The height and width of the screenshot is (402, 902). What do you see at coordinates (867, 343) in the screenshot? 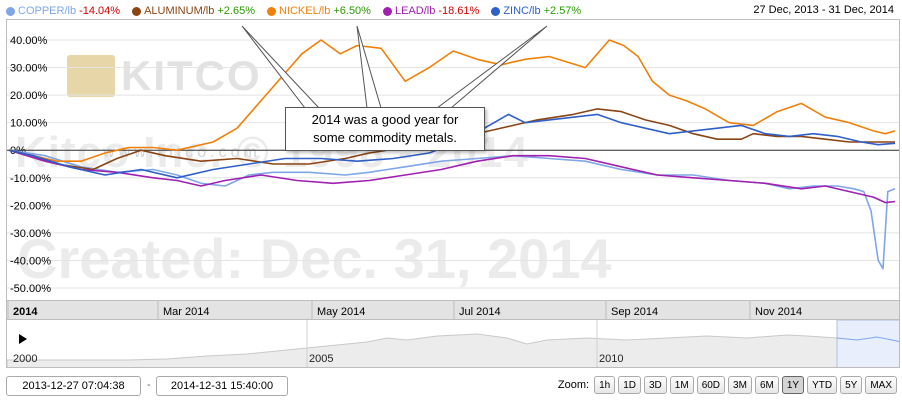
I see `navigator-selected-range` at bounding box center [867, 343].